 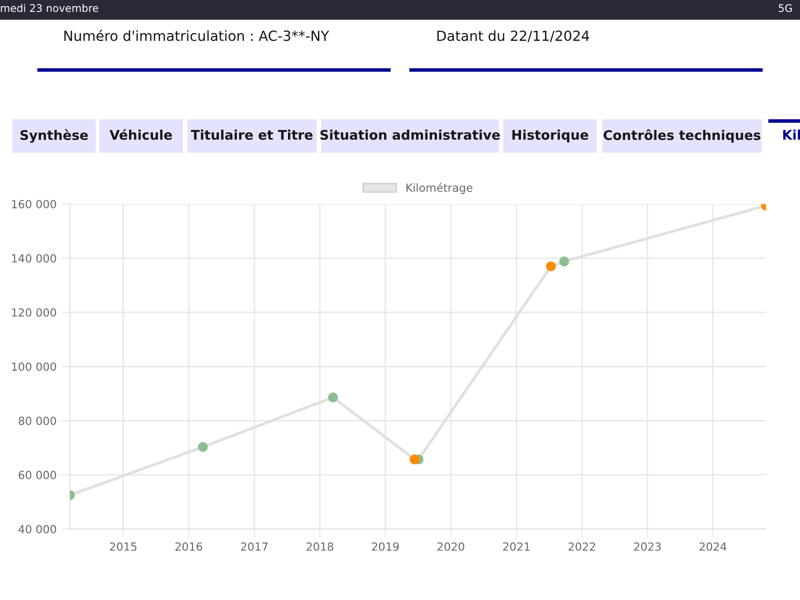 I want to click on text: Kil, so click(x=791, y=135).